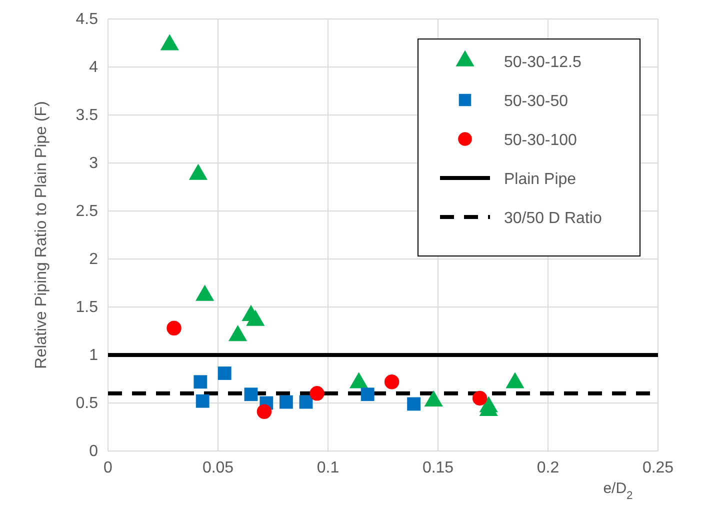 This screenshot has height=510, width=704. What do you see at coordinates (93, 355) in the screenshot?
I see `y-tick-label: 1` at bounding box center [93, 355].